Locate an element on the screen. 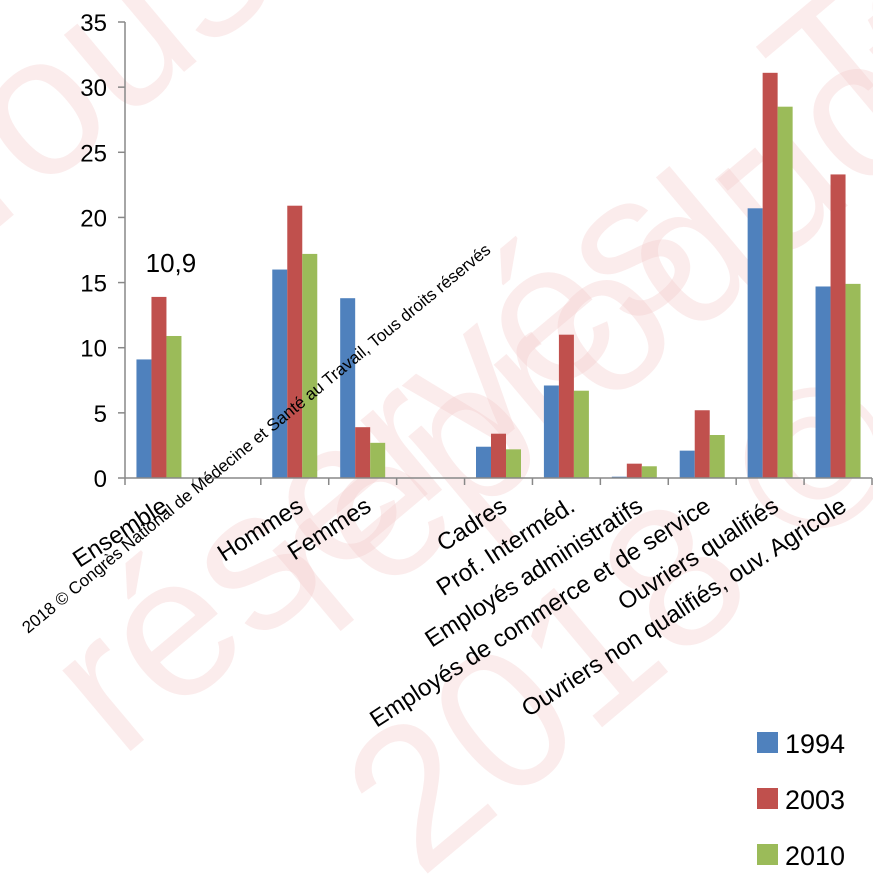 This screenshot has width=873, height=888. data-label: 10,9 is located at coordinates (171, 263).